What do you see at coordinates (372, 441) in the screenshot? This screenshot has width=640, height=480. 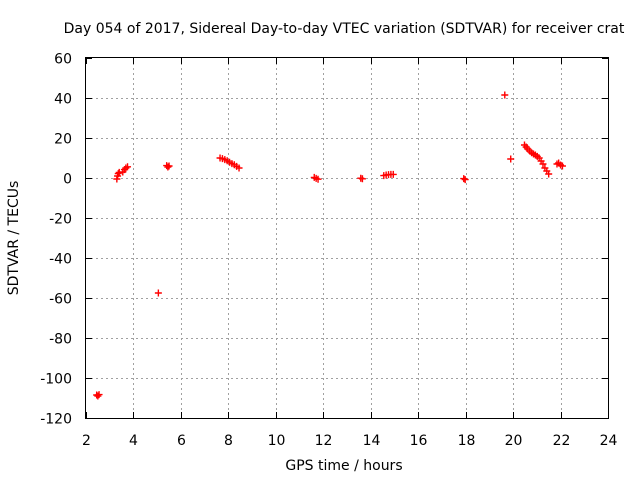 I see `x-tick-label: 14` at bounding box center [372, 441].